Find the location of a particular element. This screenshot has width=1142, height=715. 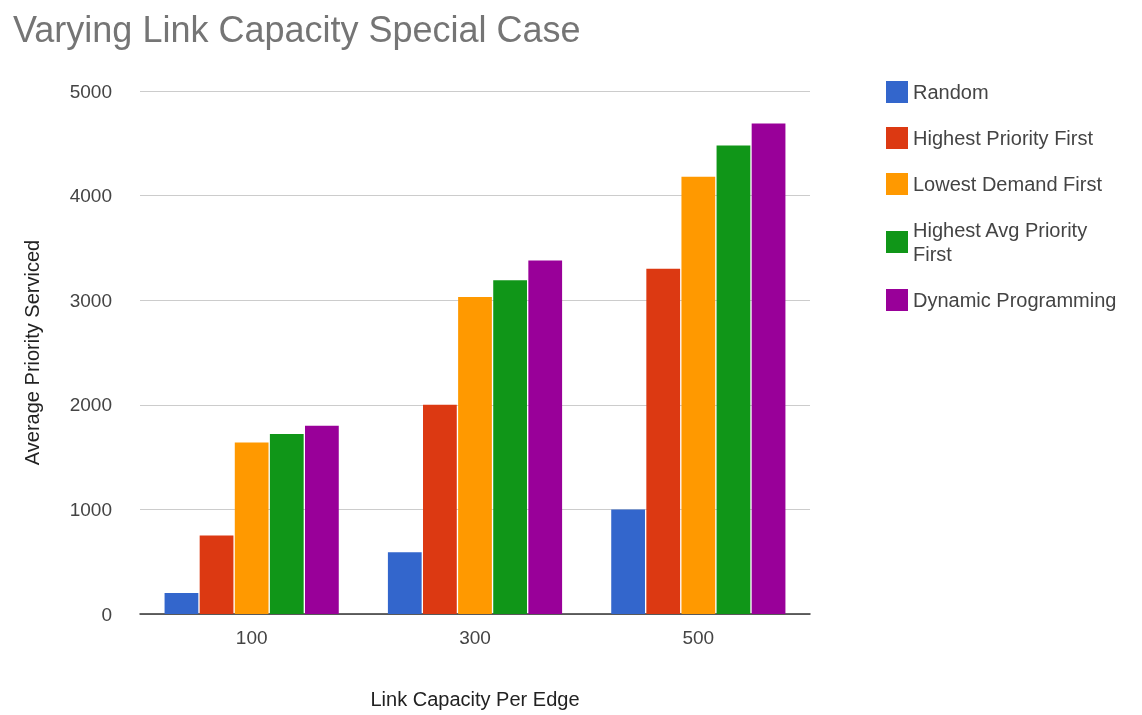

chart-title: Varying Link Capacity Special Case is located at coordinates (297, 29).